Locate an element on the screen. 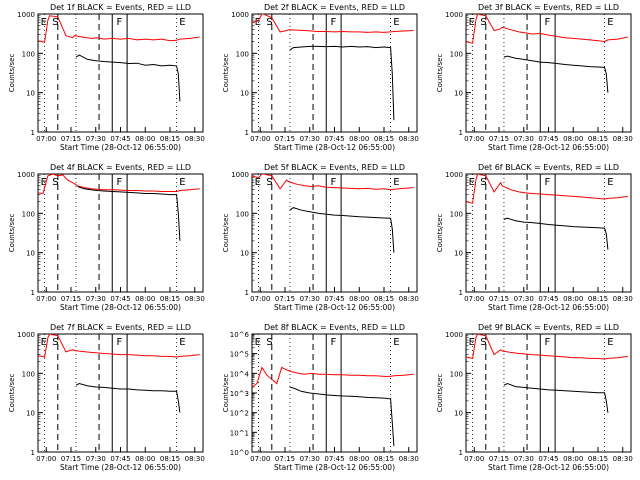 Image resolution: width=640 pixels, height=480 pixels. y-tick-label: 10^2 is located at coordinates (239, 414).